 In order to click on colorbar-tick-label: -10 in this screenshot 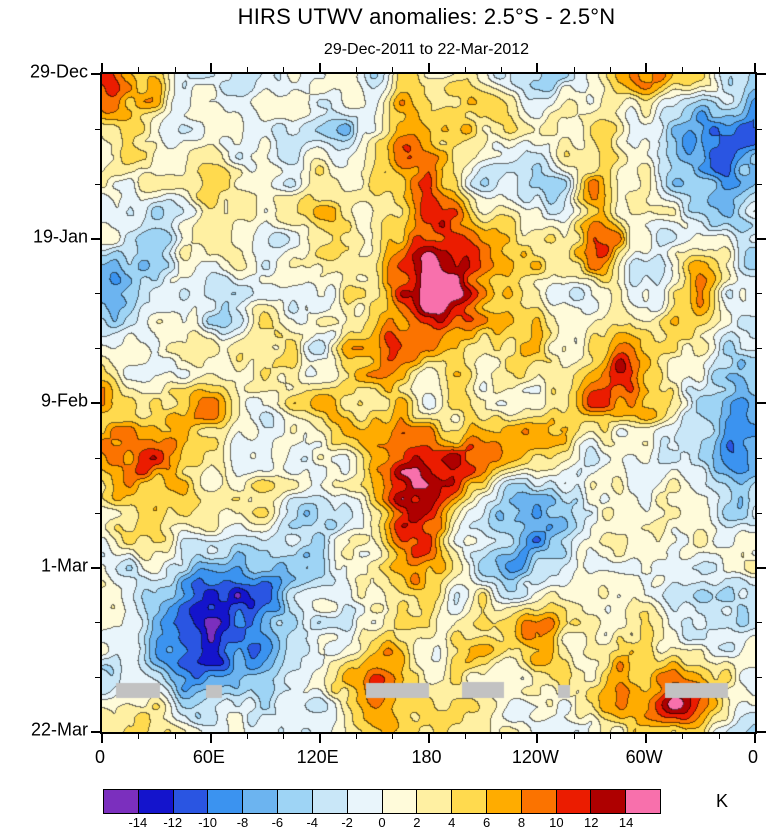, I will do `click(208, 822)`.